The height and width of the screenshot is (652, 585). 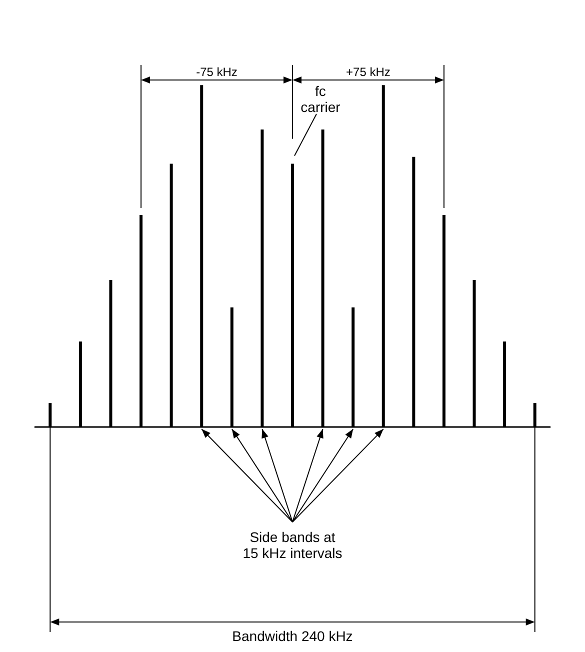 I want to click on text: Side bands at 15 kHz intervals, so click(x=292, y=545).